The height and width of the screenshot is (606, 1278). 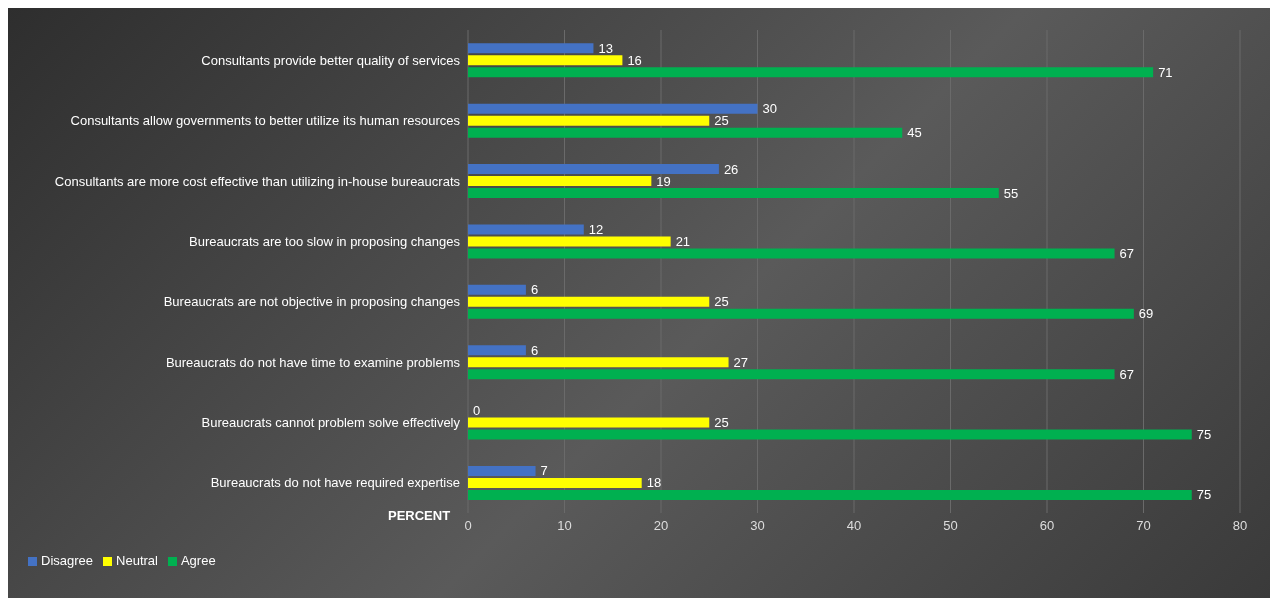 I want to click on y-tick-label: Consultants allow governments to better utilize its human resources, so click(x=265, y=121).